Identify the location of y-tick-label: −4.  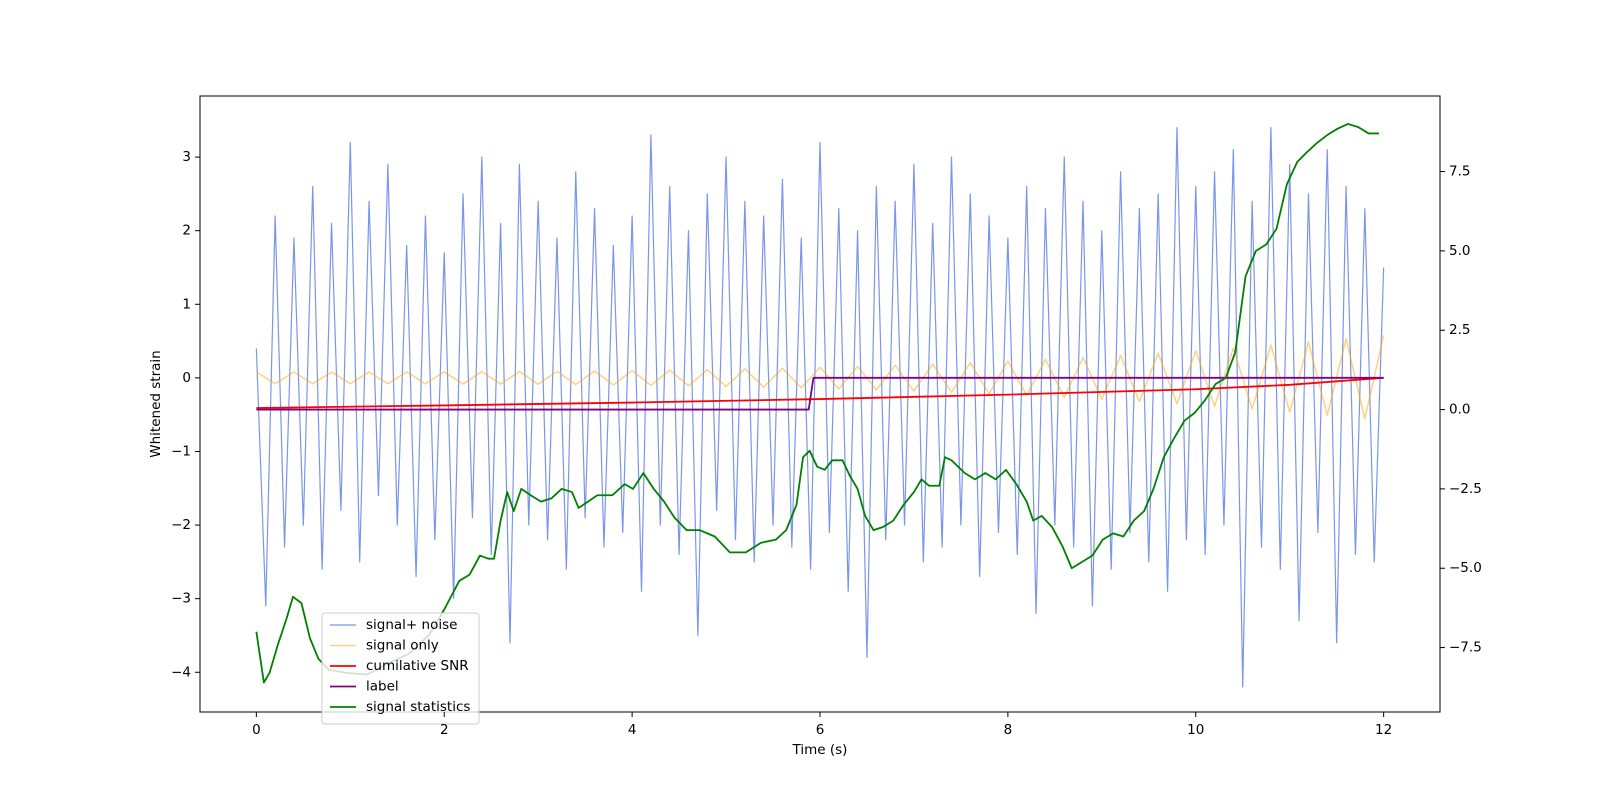
(181, 672).